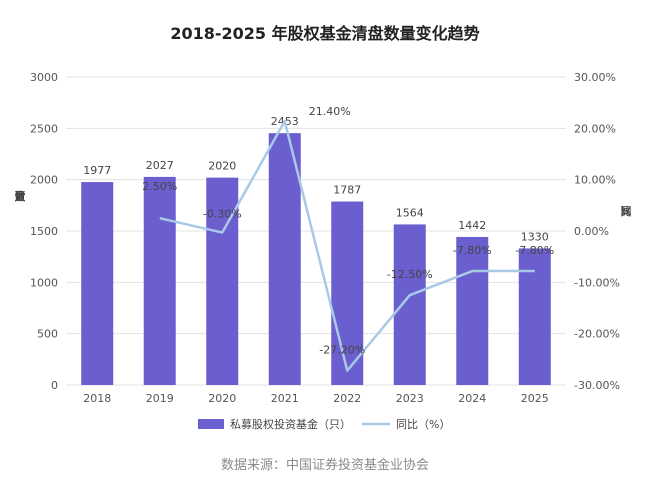  I want to click on left-tick-label: 1000, so click(44, 282).